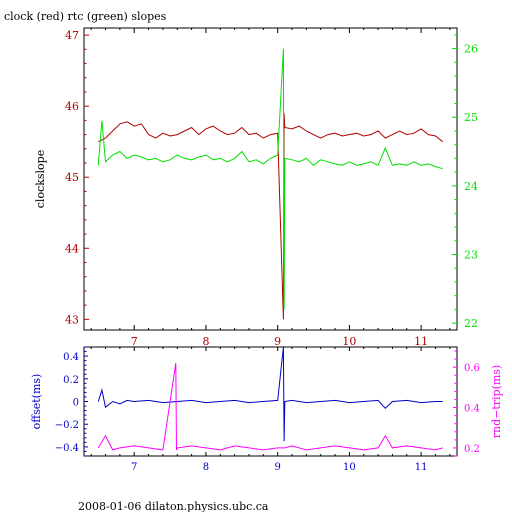 This screenshot has width=512, height=517. I want to click on top-yright-tick-label: 22, so click(471, 323).